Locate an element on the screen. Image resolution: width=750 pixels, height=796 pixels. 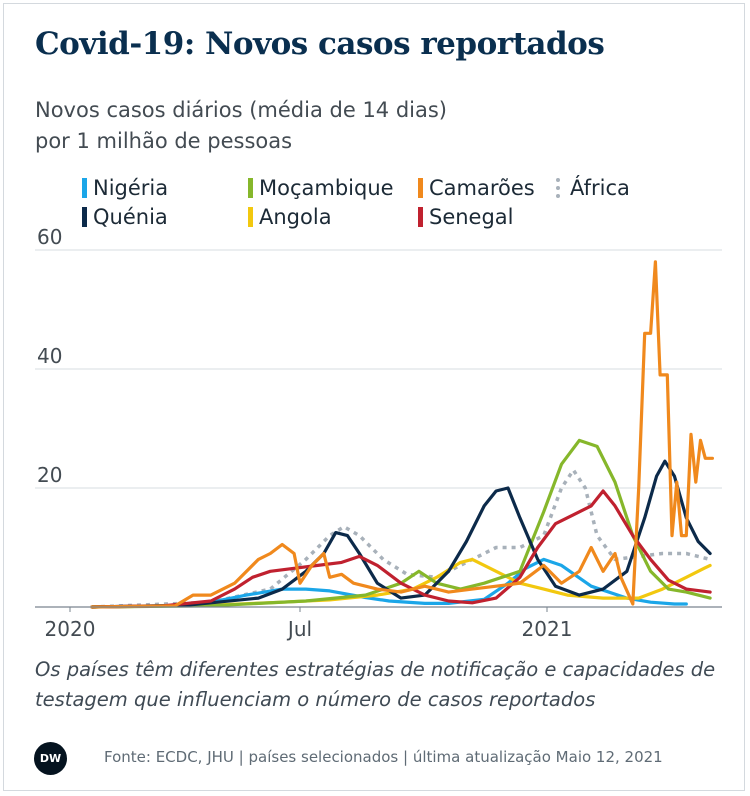
legend-item-mocambique: Moçambique is located at coordinates (321, 188).